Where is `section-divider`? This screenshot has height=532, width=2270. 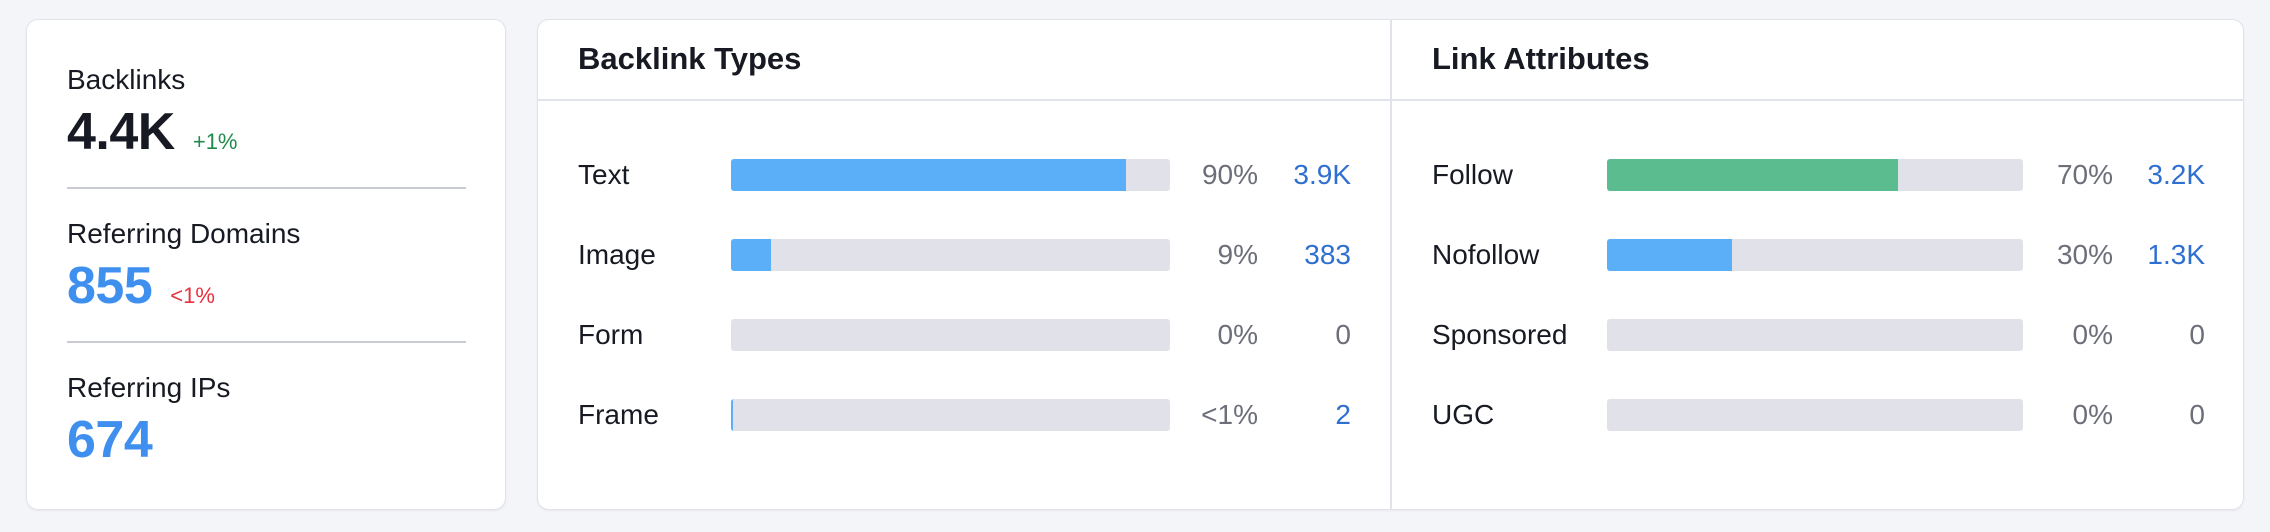
section-divider is located at coordinates (1391, 264).